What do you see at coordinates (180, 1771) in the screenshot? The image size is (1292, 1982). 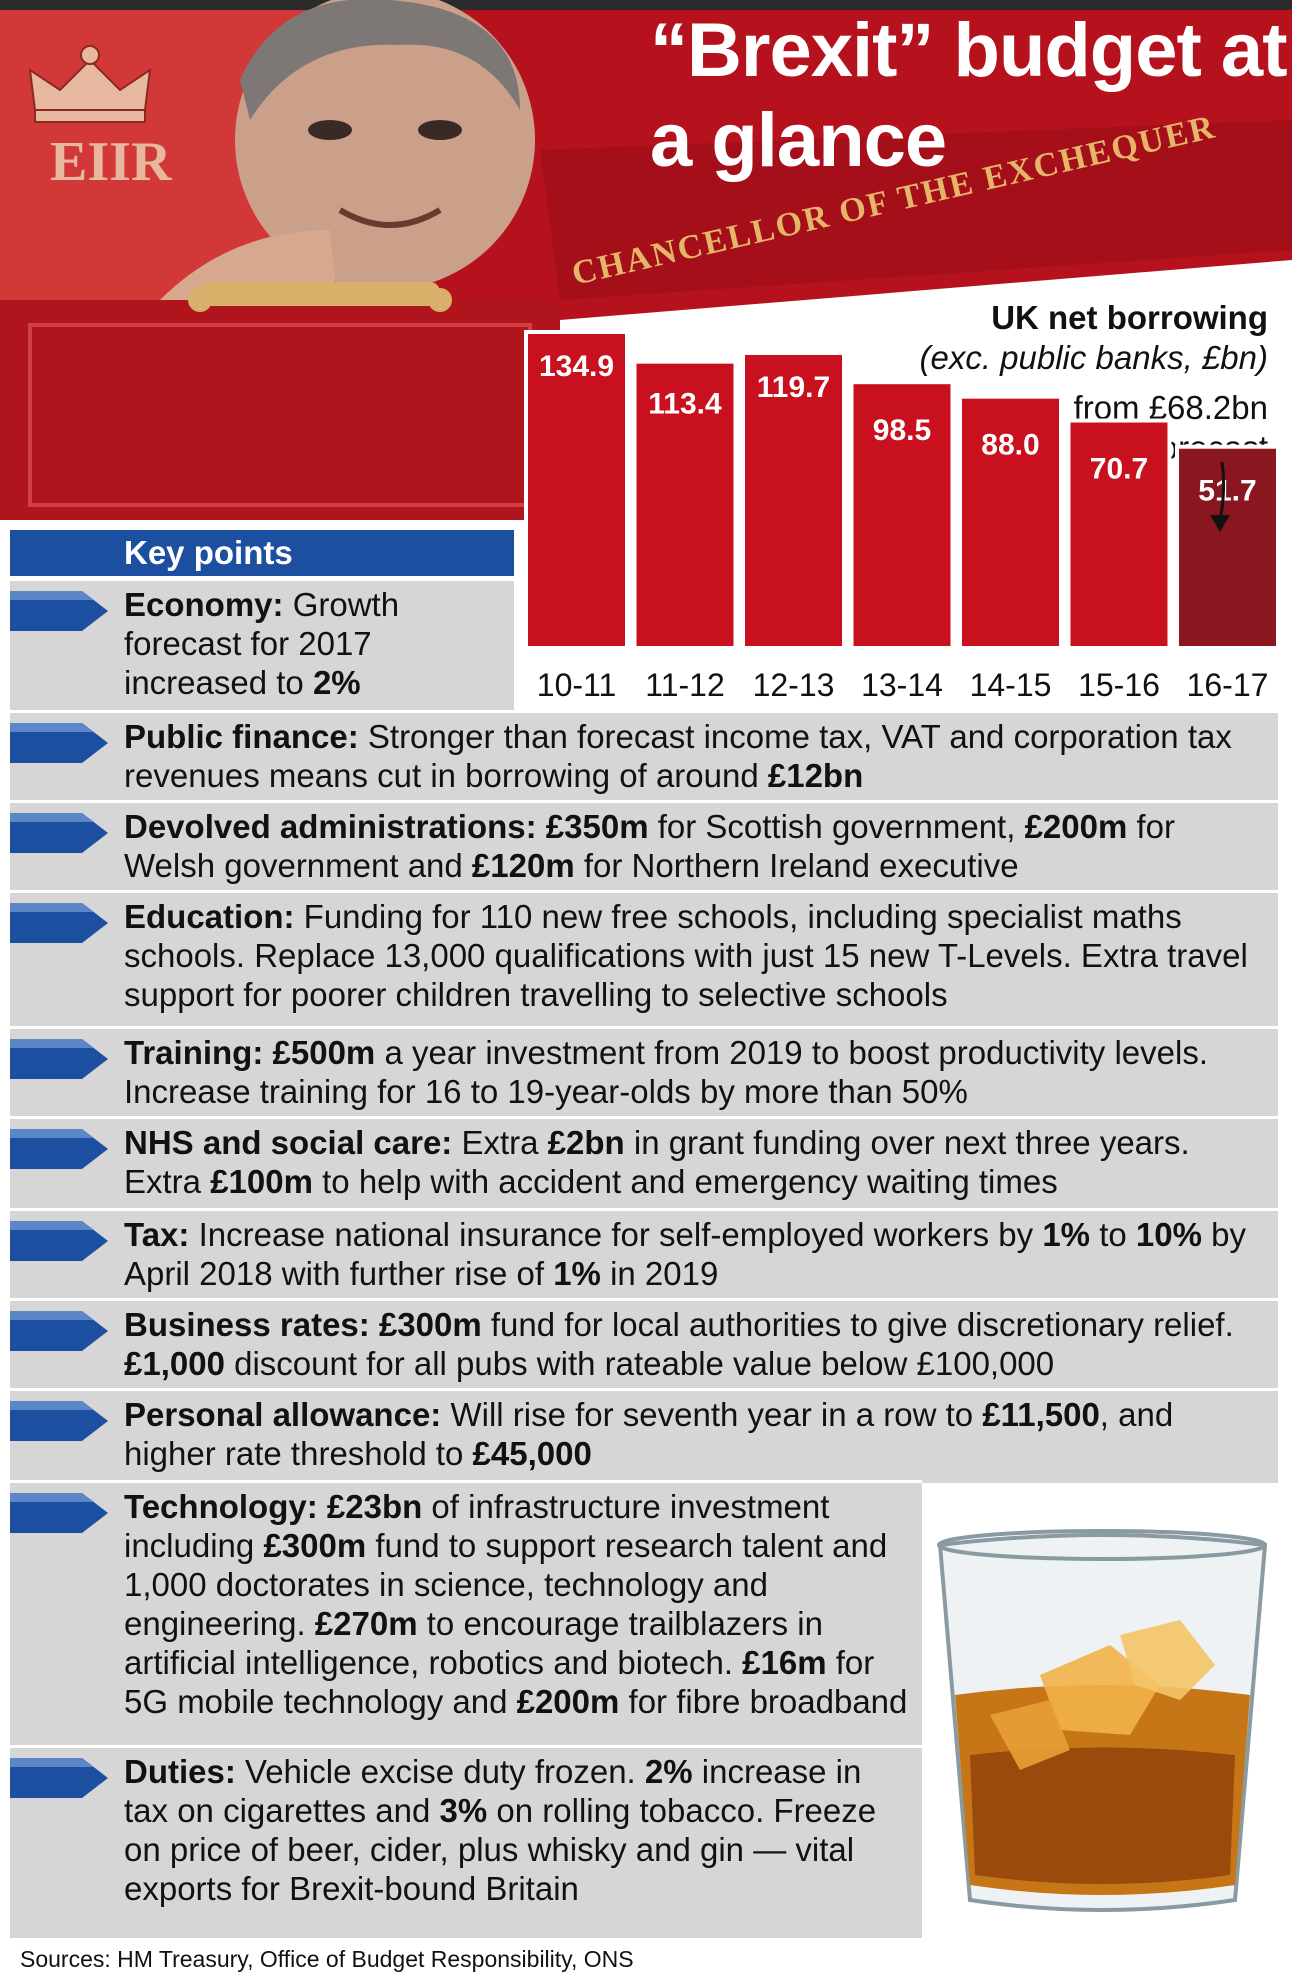 I see `key-point-emphasis: Duties:` at bounding box center [180, 1771].